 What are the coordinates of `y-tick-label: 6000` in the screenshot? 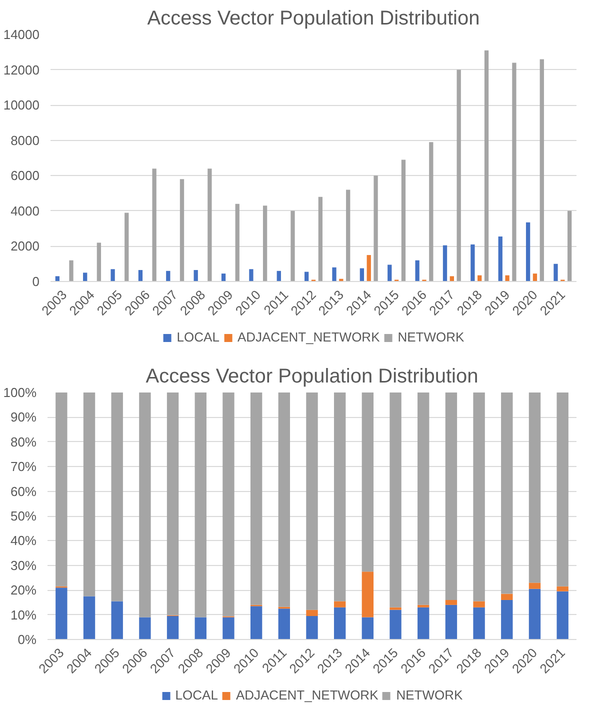 It's located at (25, 176).